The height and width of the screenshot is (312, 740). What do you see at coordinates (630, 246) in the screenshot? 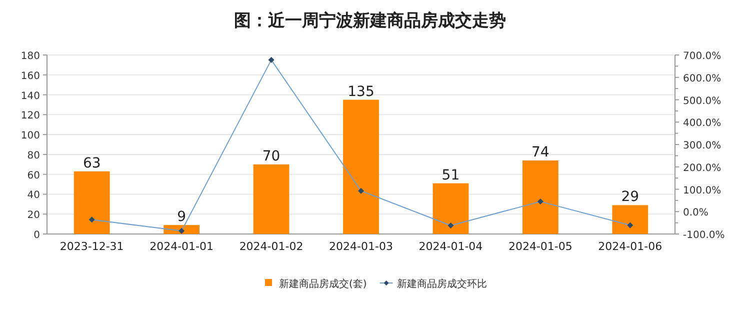
I see `x-tick-label: 2024-01-06` at bounding box center [630, 246].